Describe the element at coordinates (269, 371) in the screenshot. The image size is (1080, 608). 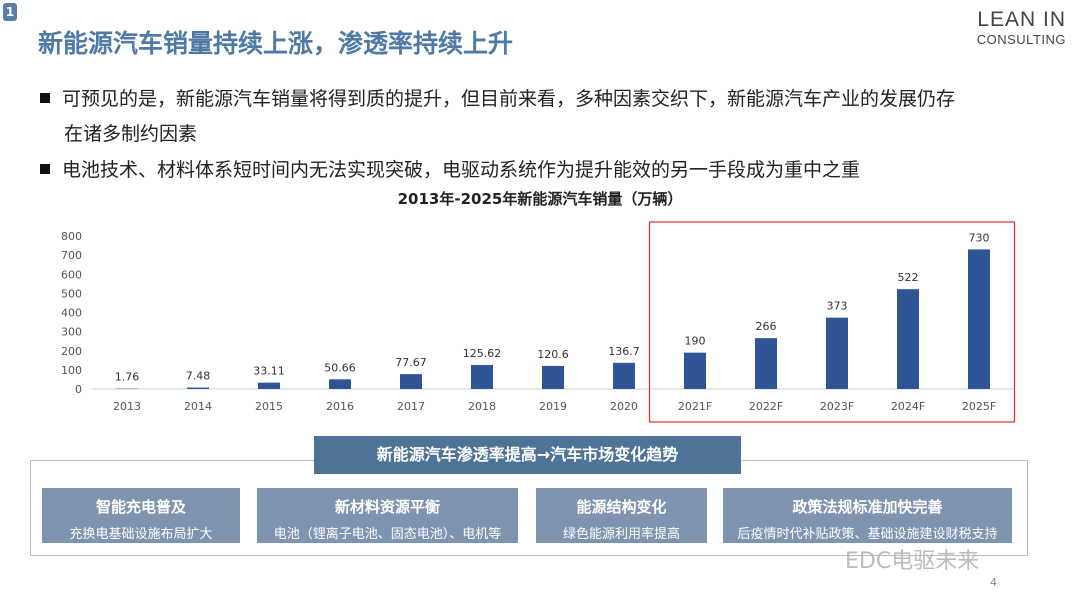
I see `data-label: 33.11` at that location.